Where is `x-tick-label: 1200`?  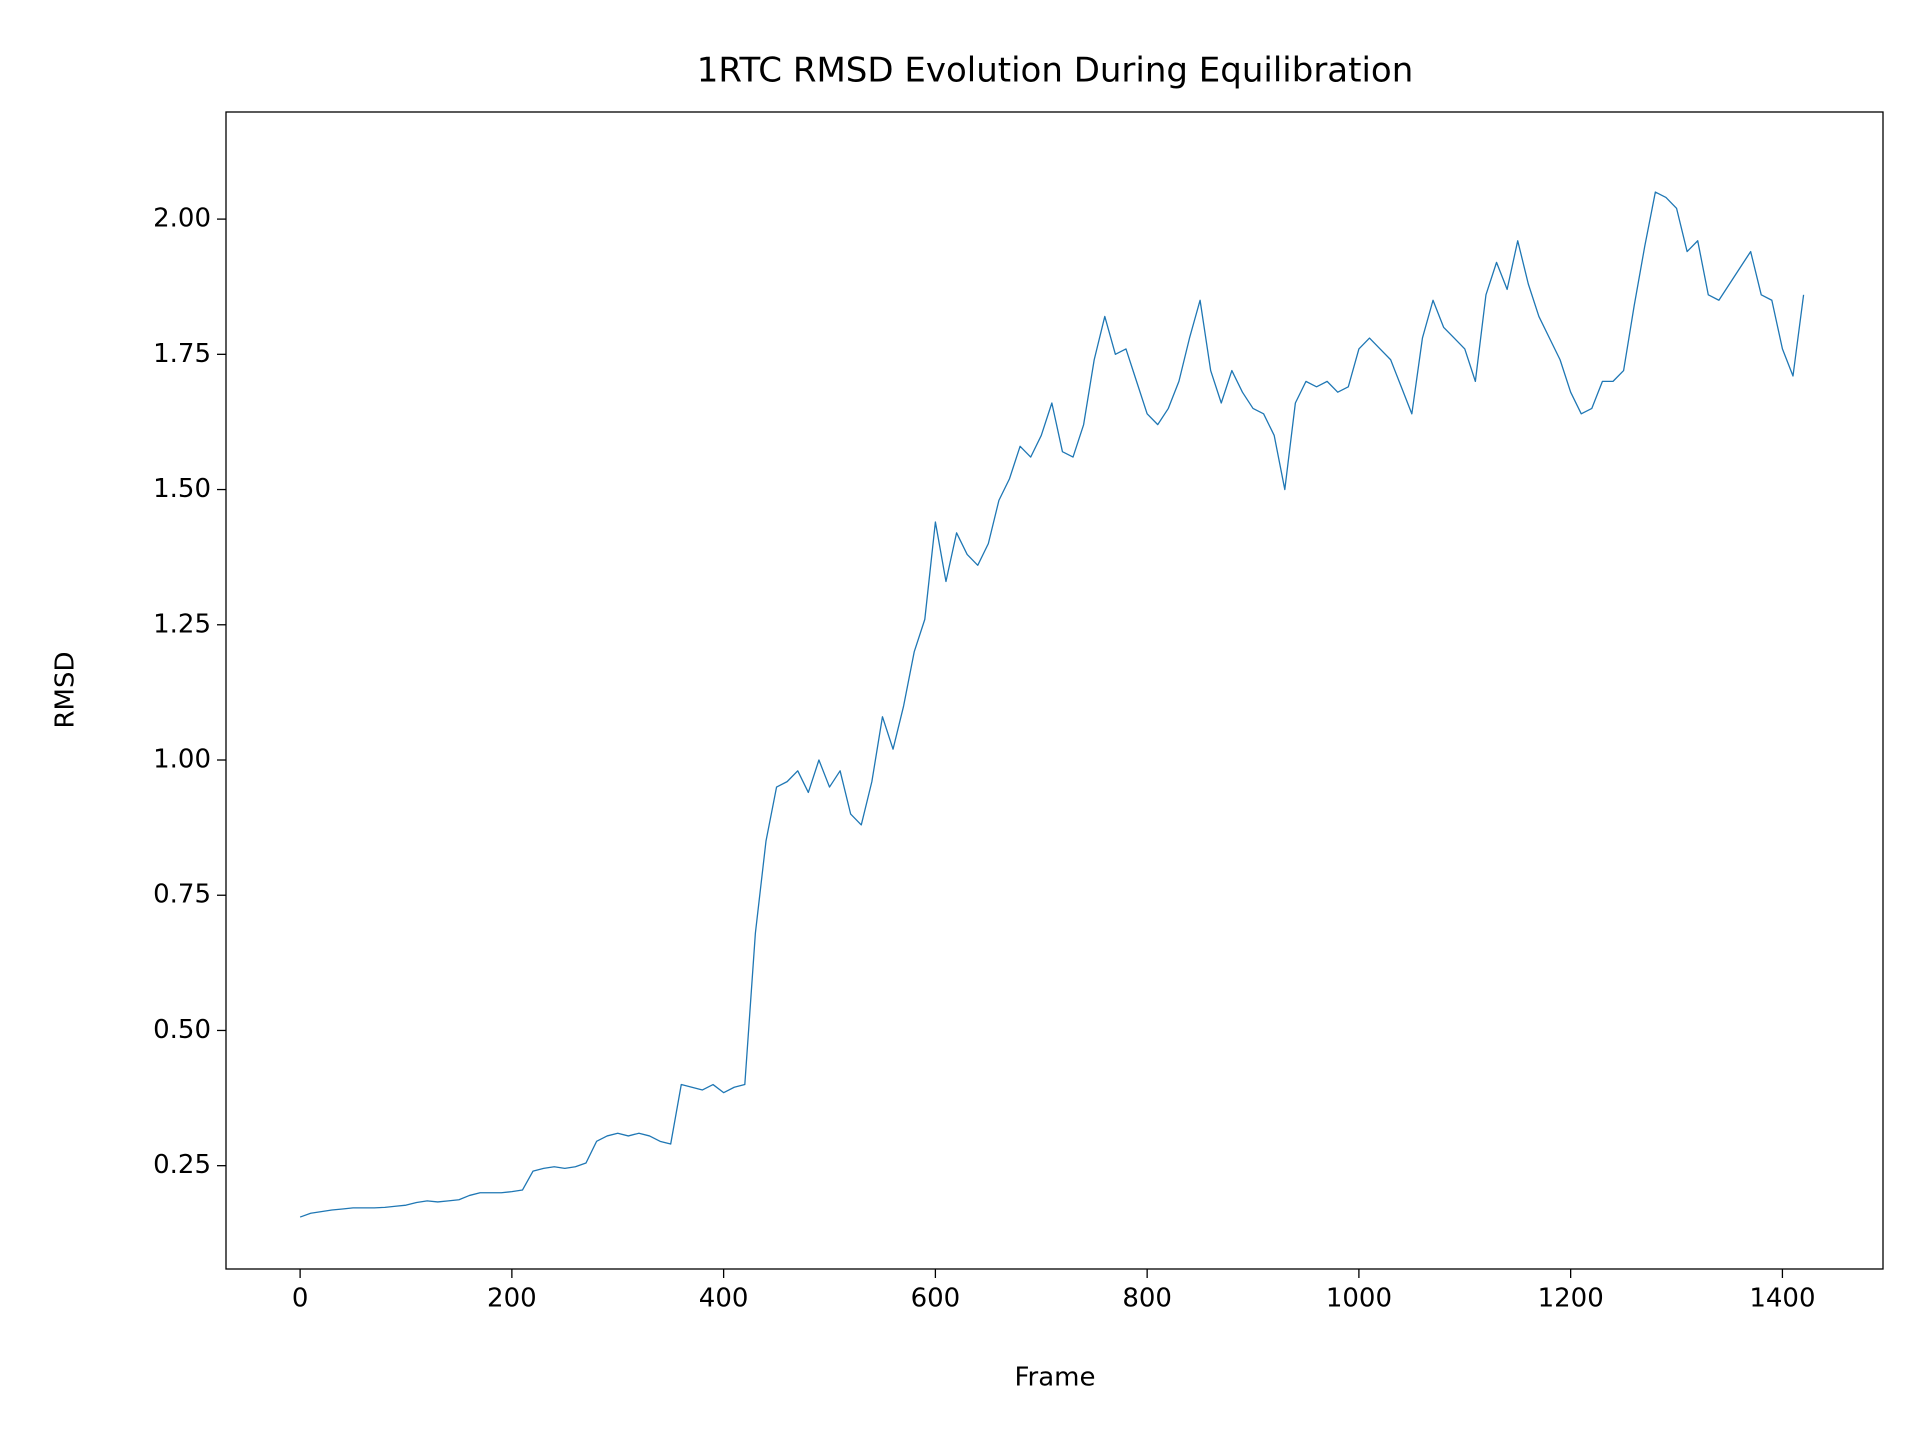
x-tick-label: 1200 is located at coordinates (1571, 1299).